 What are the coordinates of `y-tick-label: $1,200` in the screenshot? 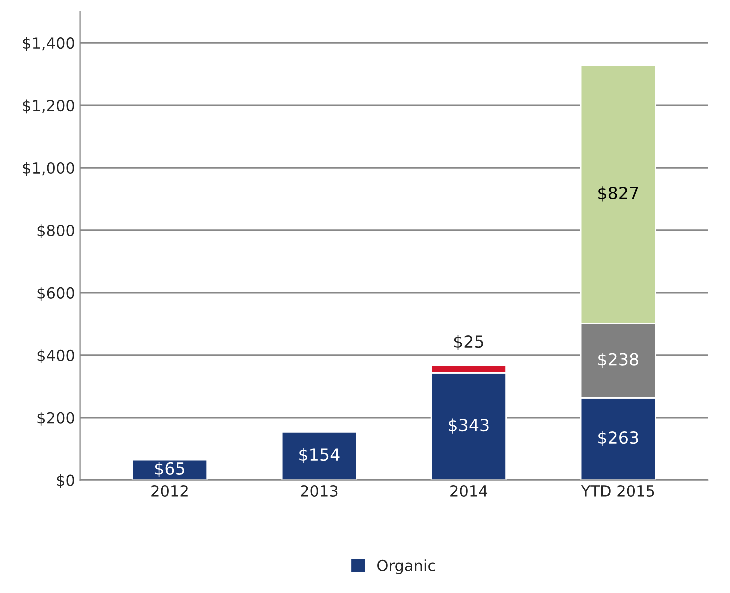 It's located at (48, 107).